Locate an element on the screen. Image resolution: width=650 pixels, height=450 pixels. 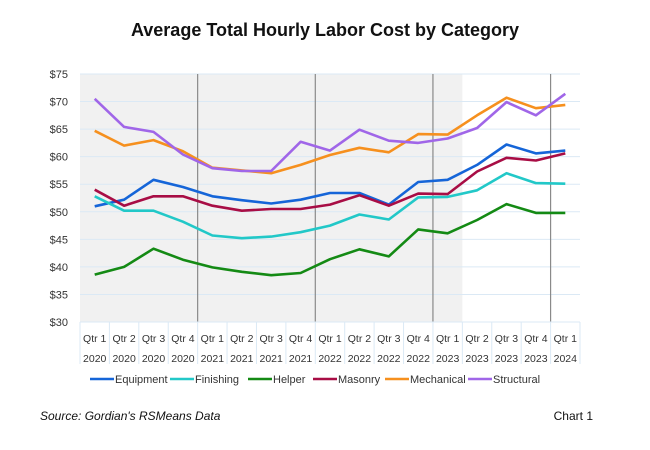
legend-item-structural: Structural is located at coordinates (504, 380).